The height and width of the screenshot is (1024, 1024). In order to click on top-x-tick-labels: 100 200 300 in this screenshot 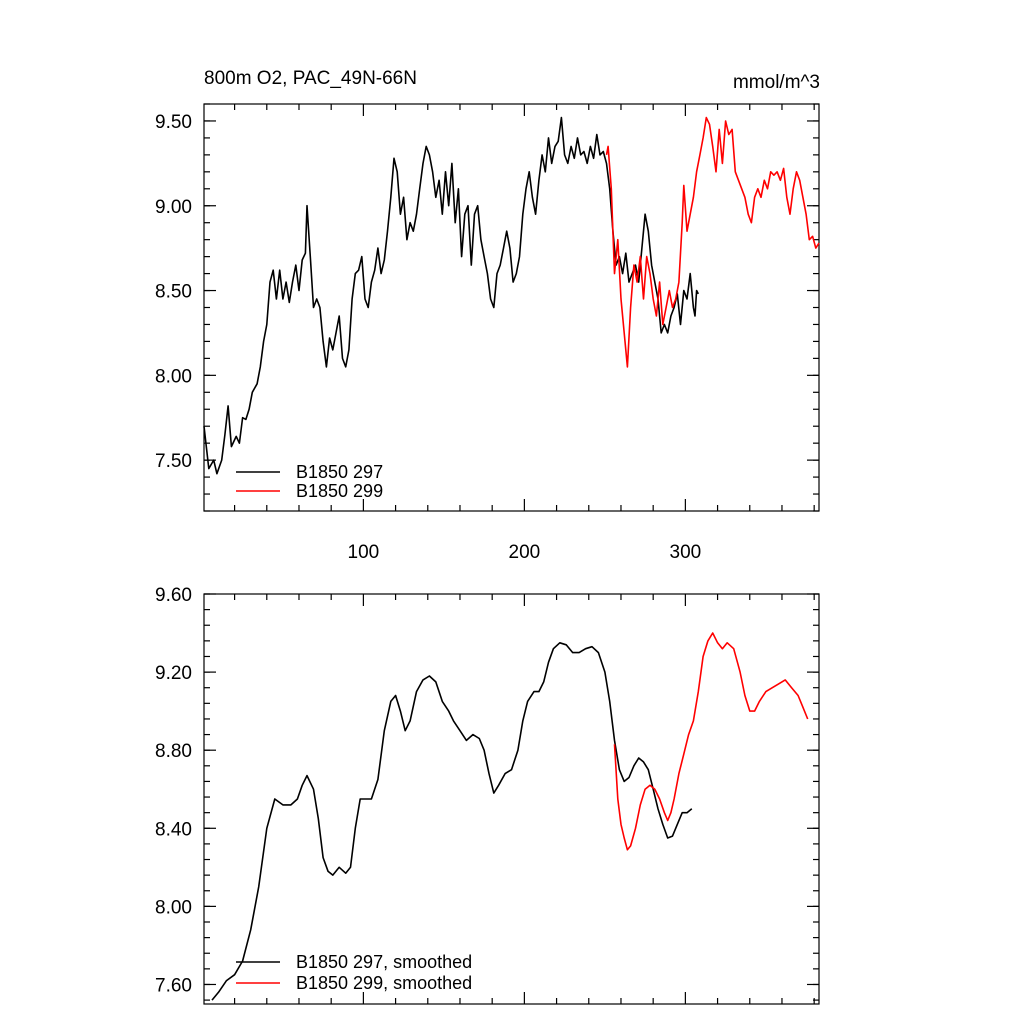, I will do `click(525, 552)`.